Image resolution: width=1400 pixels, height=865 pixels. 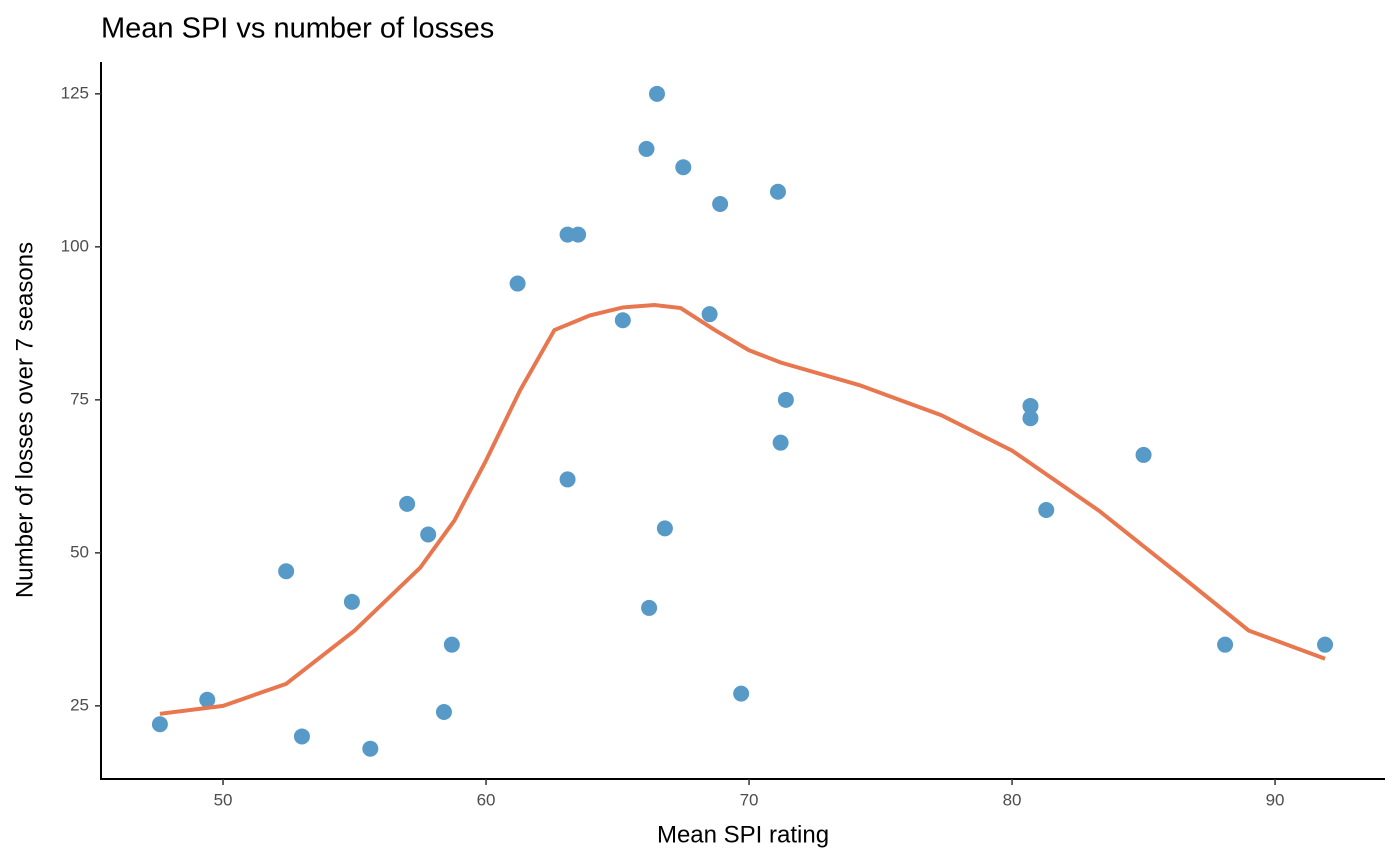 What do you see at coordinates (24, 420) in the screenshot?
I see `y-axis-label: Number of losses over 7 seasons` at bounding box center [24, 420].